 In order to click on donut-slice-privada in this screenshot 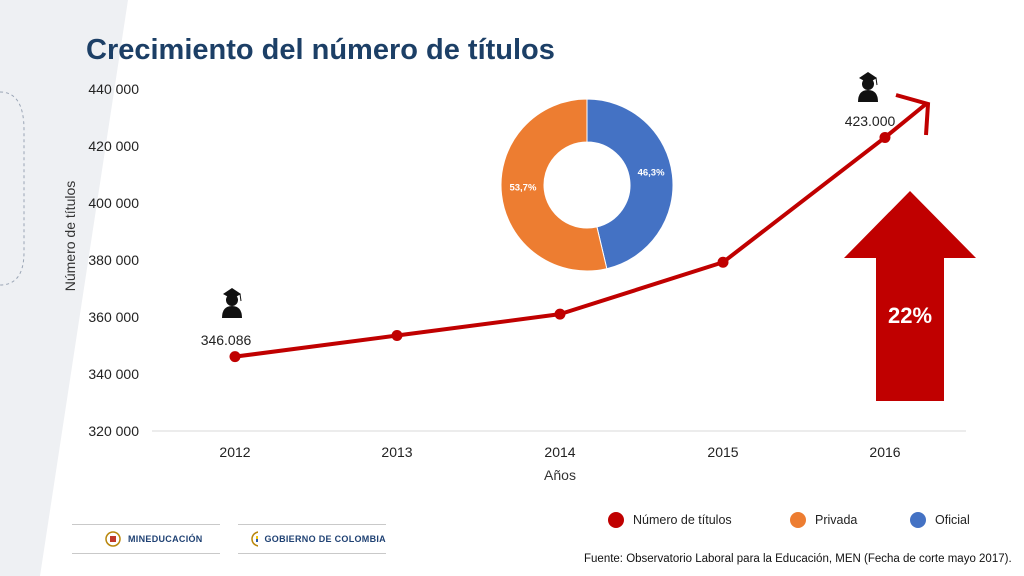, I will do `click(554, 185)`.